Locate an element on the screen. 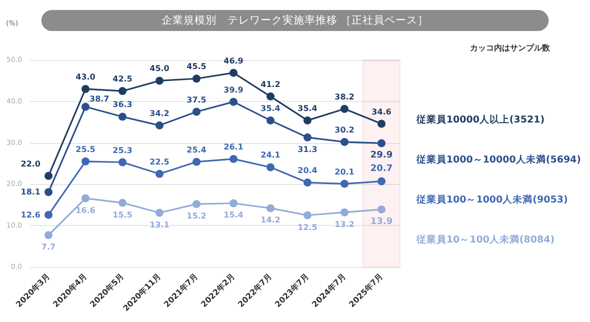 This screenshot has width=590, height=322. data-label: 18.1 is located at coordinates (30, 192).